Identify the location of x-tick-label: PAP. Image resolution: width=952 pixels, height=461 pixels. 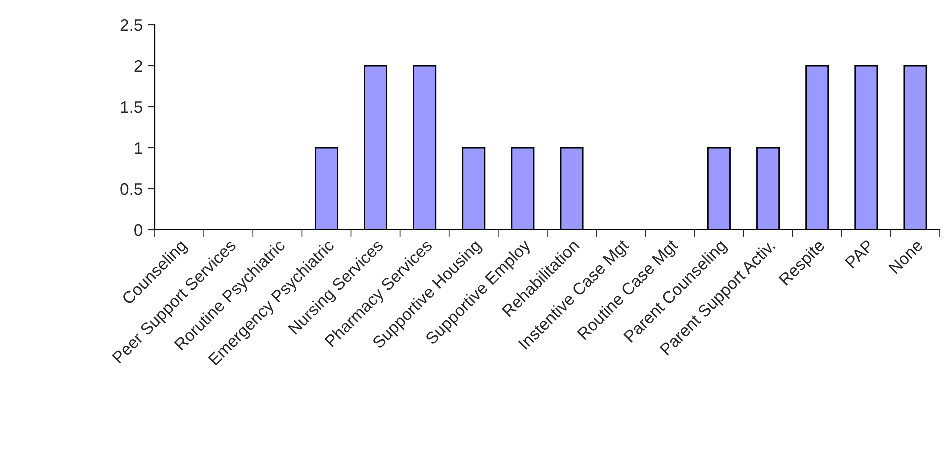
(859, 254).